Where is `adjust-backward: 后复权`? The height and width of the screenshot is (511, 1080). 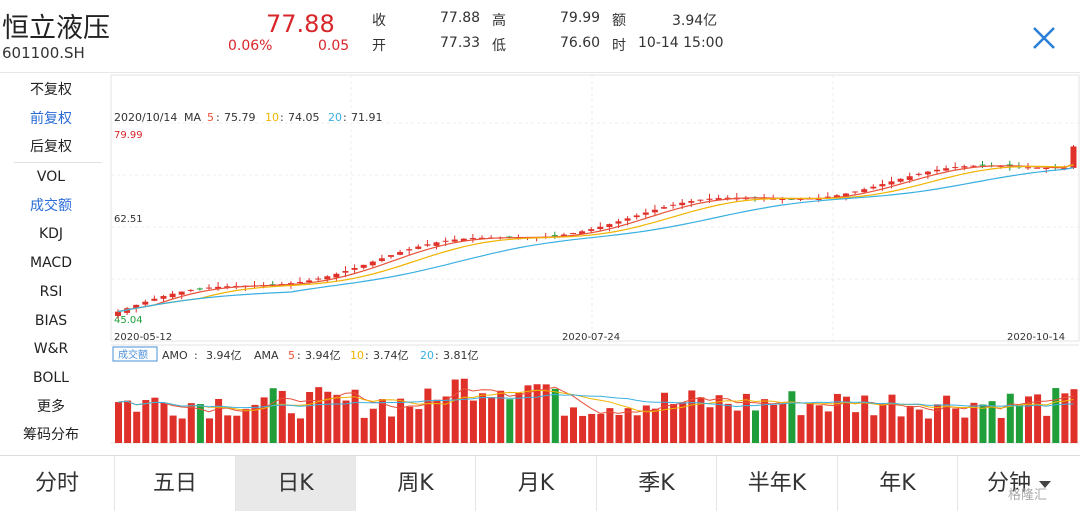 adjust-backward: 后复权 is located at coordinates (51, 147).